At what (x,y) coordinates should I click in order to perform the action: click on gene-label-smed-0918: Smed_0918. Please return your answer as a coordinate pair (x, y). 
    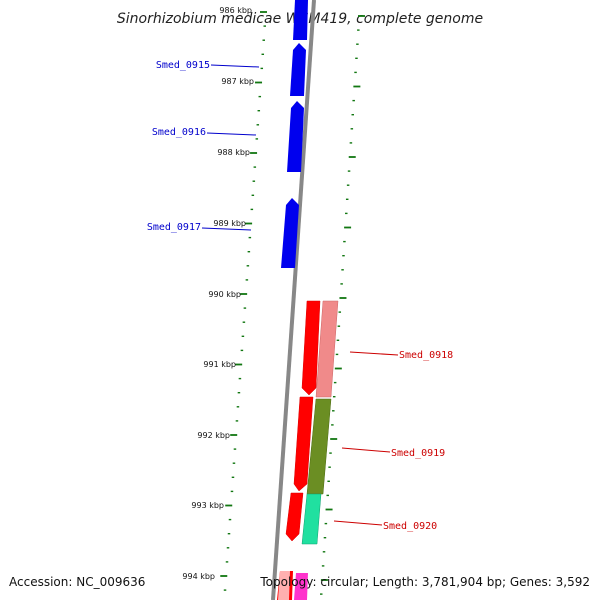
    Looking at the image, I should click on (426, 355).